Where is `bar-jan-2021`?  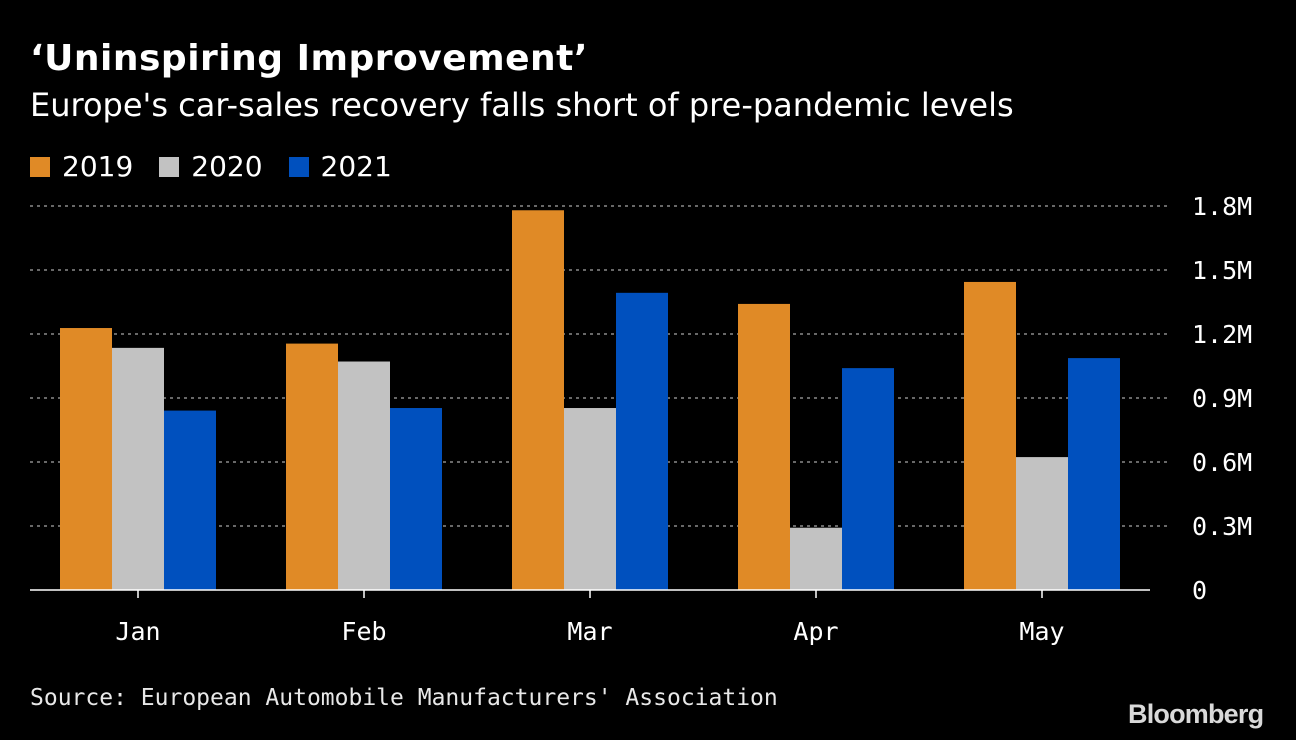
bar-jan-2021 is located at coordinates (190, 500).